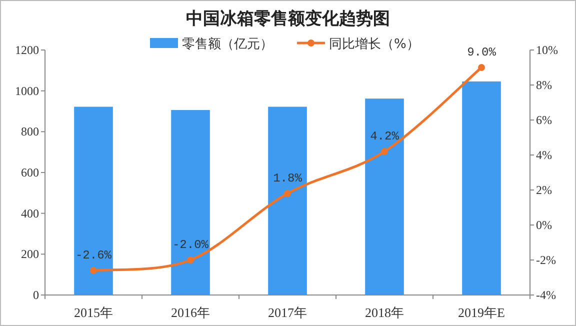  I want to click on x-tick-label: 2016年, so click(190, 312).